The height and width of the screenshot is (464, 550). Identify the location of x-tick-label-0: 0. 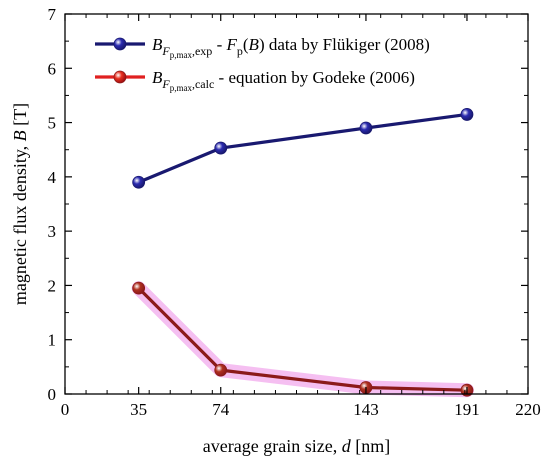
(65, 409).